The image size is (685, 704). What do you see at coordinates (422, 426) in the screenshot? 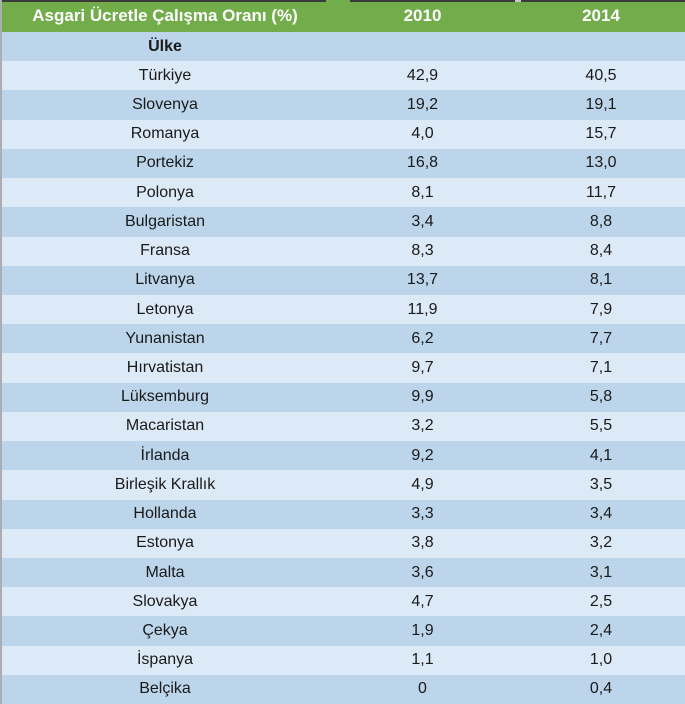
I see `value-2010-cell: 3,2` at bounding box center [422, 426].